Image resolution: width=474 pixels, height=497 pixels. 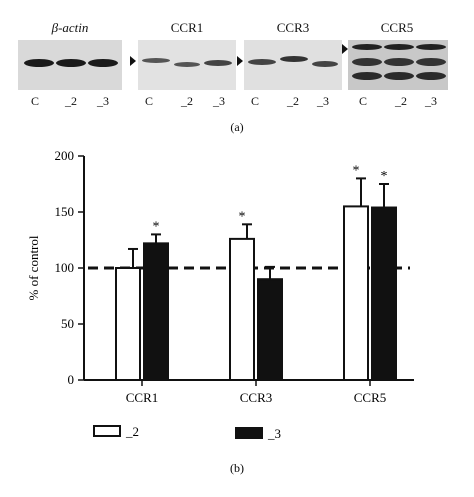 I want to click on y-axis-label: % of control, so click(x=33, y=267).